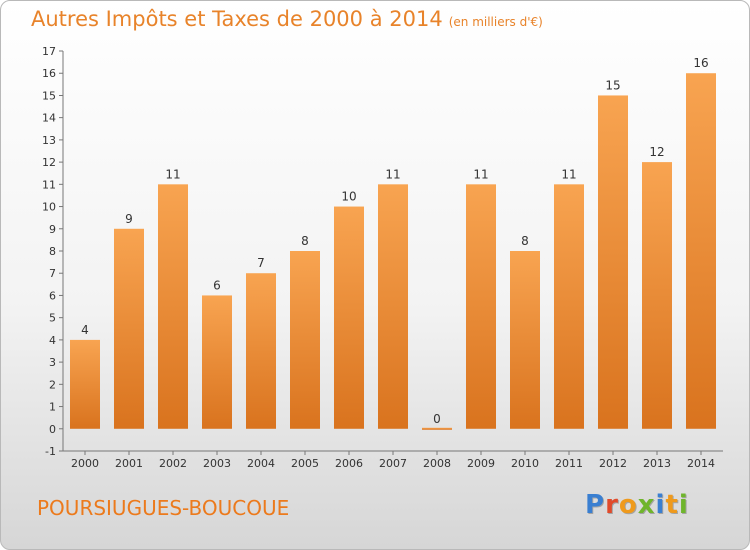 Image resolution: width=750 pixels, height=550 pixels. What do you see at coordinates (348, 197) in the screenshot?
I see `data-label: 10` at bounding box center [348, 197].